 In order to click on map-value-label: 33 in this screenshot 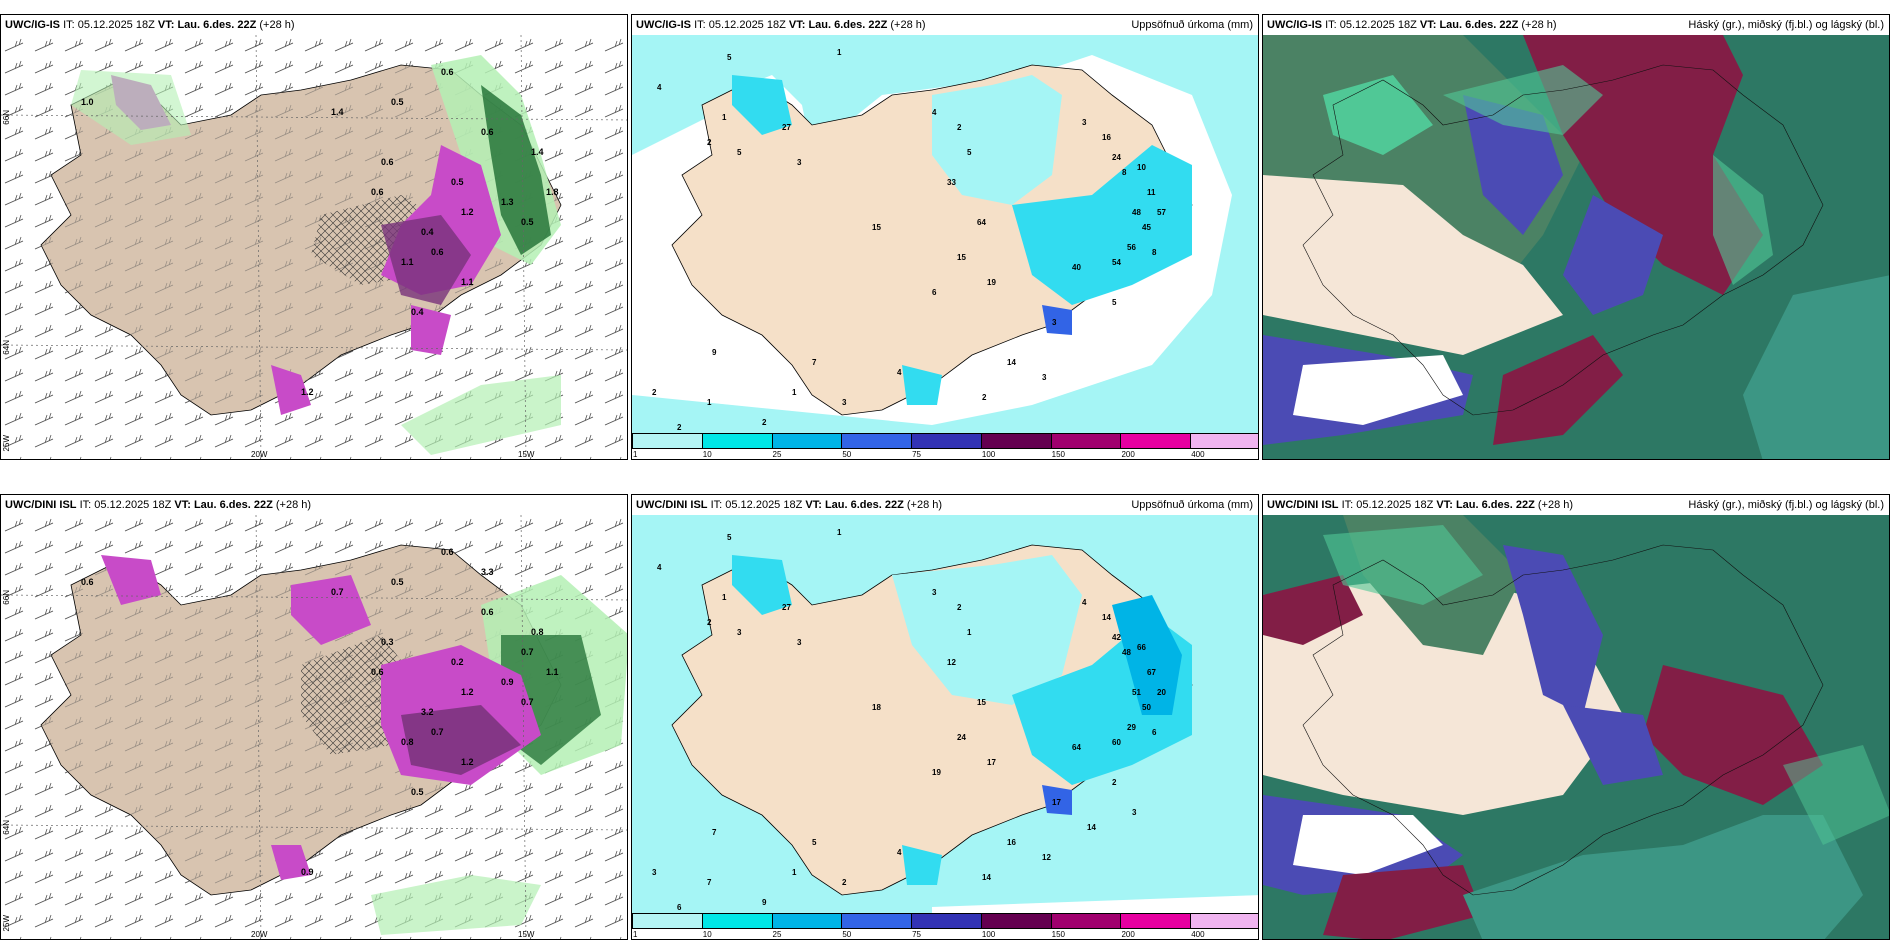, I will do `click(951, 182)`.